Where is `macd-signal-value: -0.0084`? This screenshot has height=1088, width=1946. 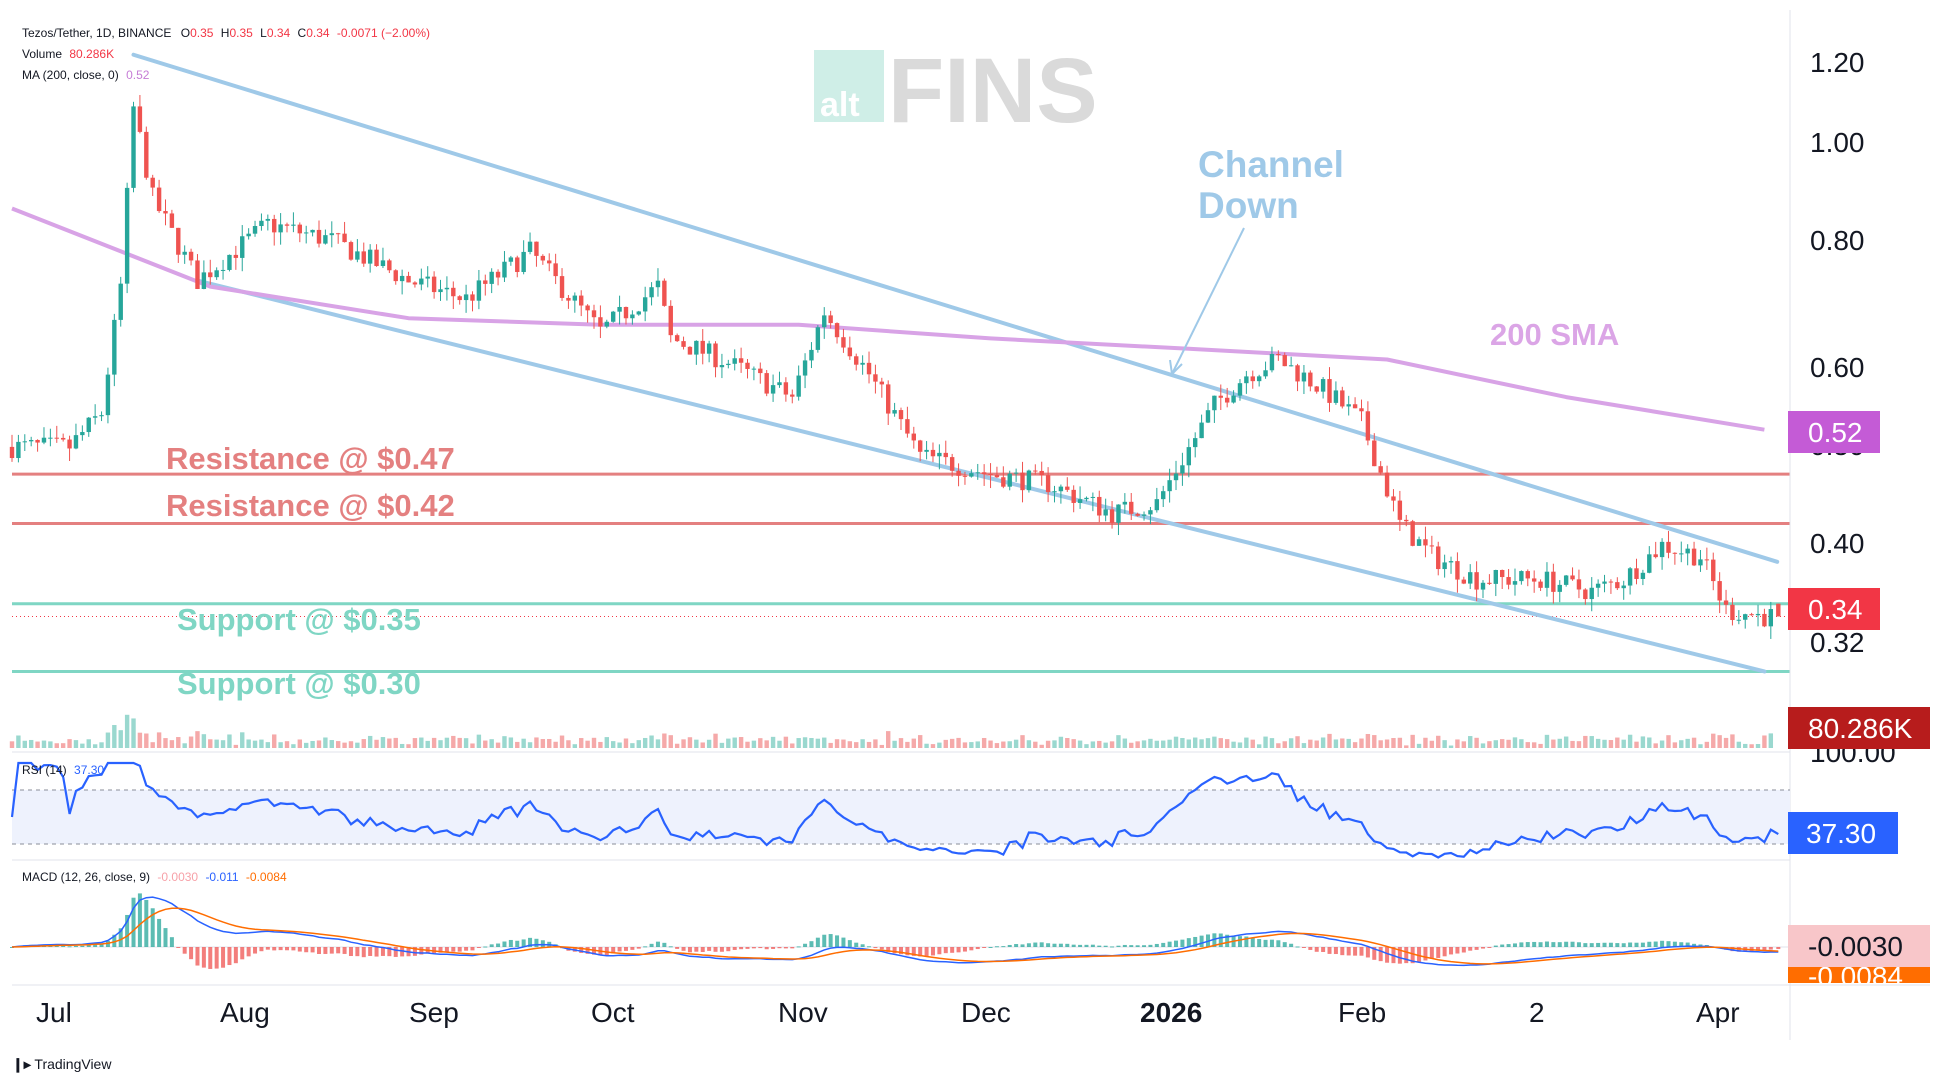
macd-signal-value: -0.0084 is located at coordinates (266, 877).